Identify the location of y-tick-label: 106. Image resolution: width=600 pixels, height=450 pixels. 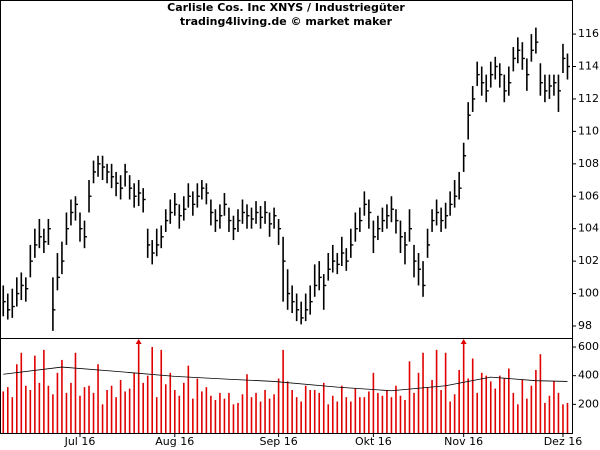
(588, 195).